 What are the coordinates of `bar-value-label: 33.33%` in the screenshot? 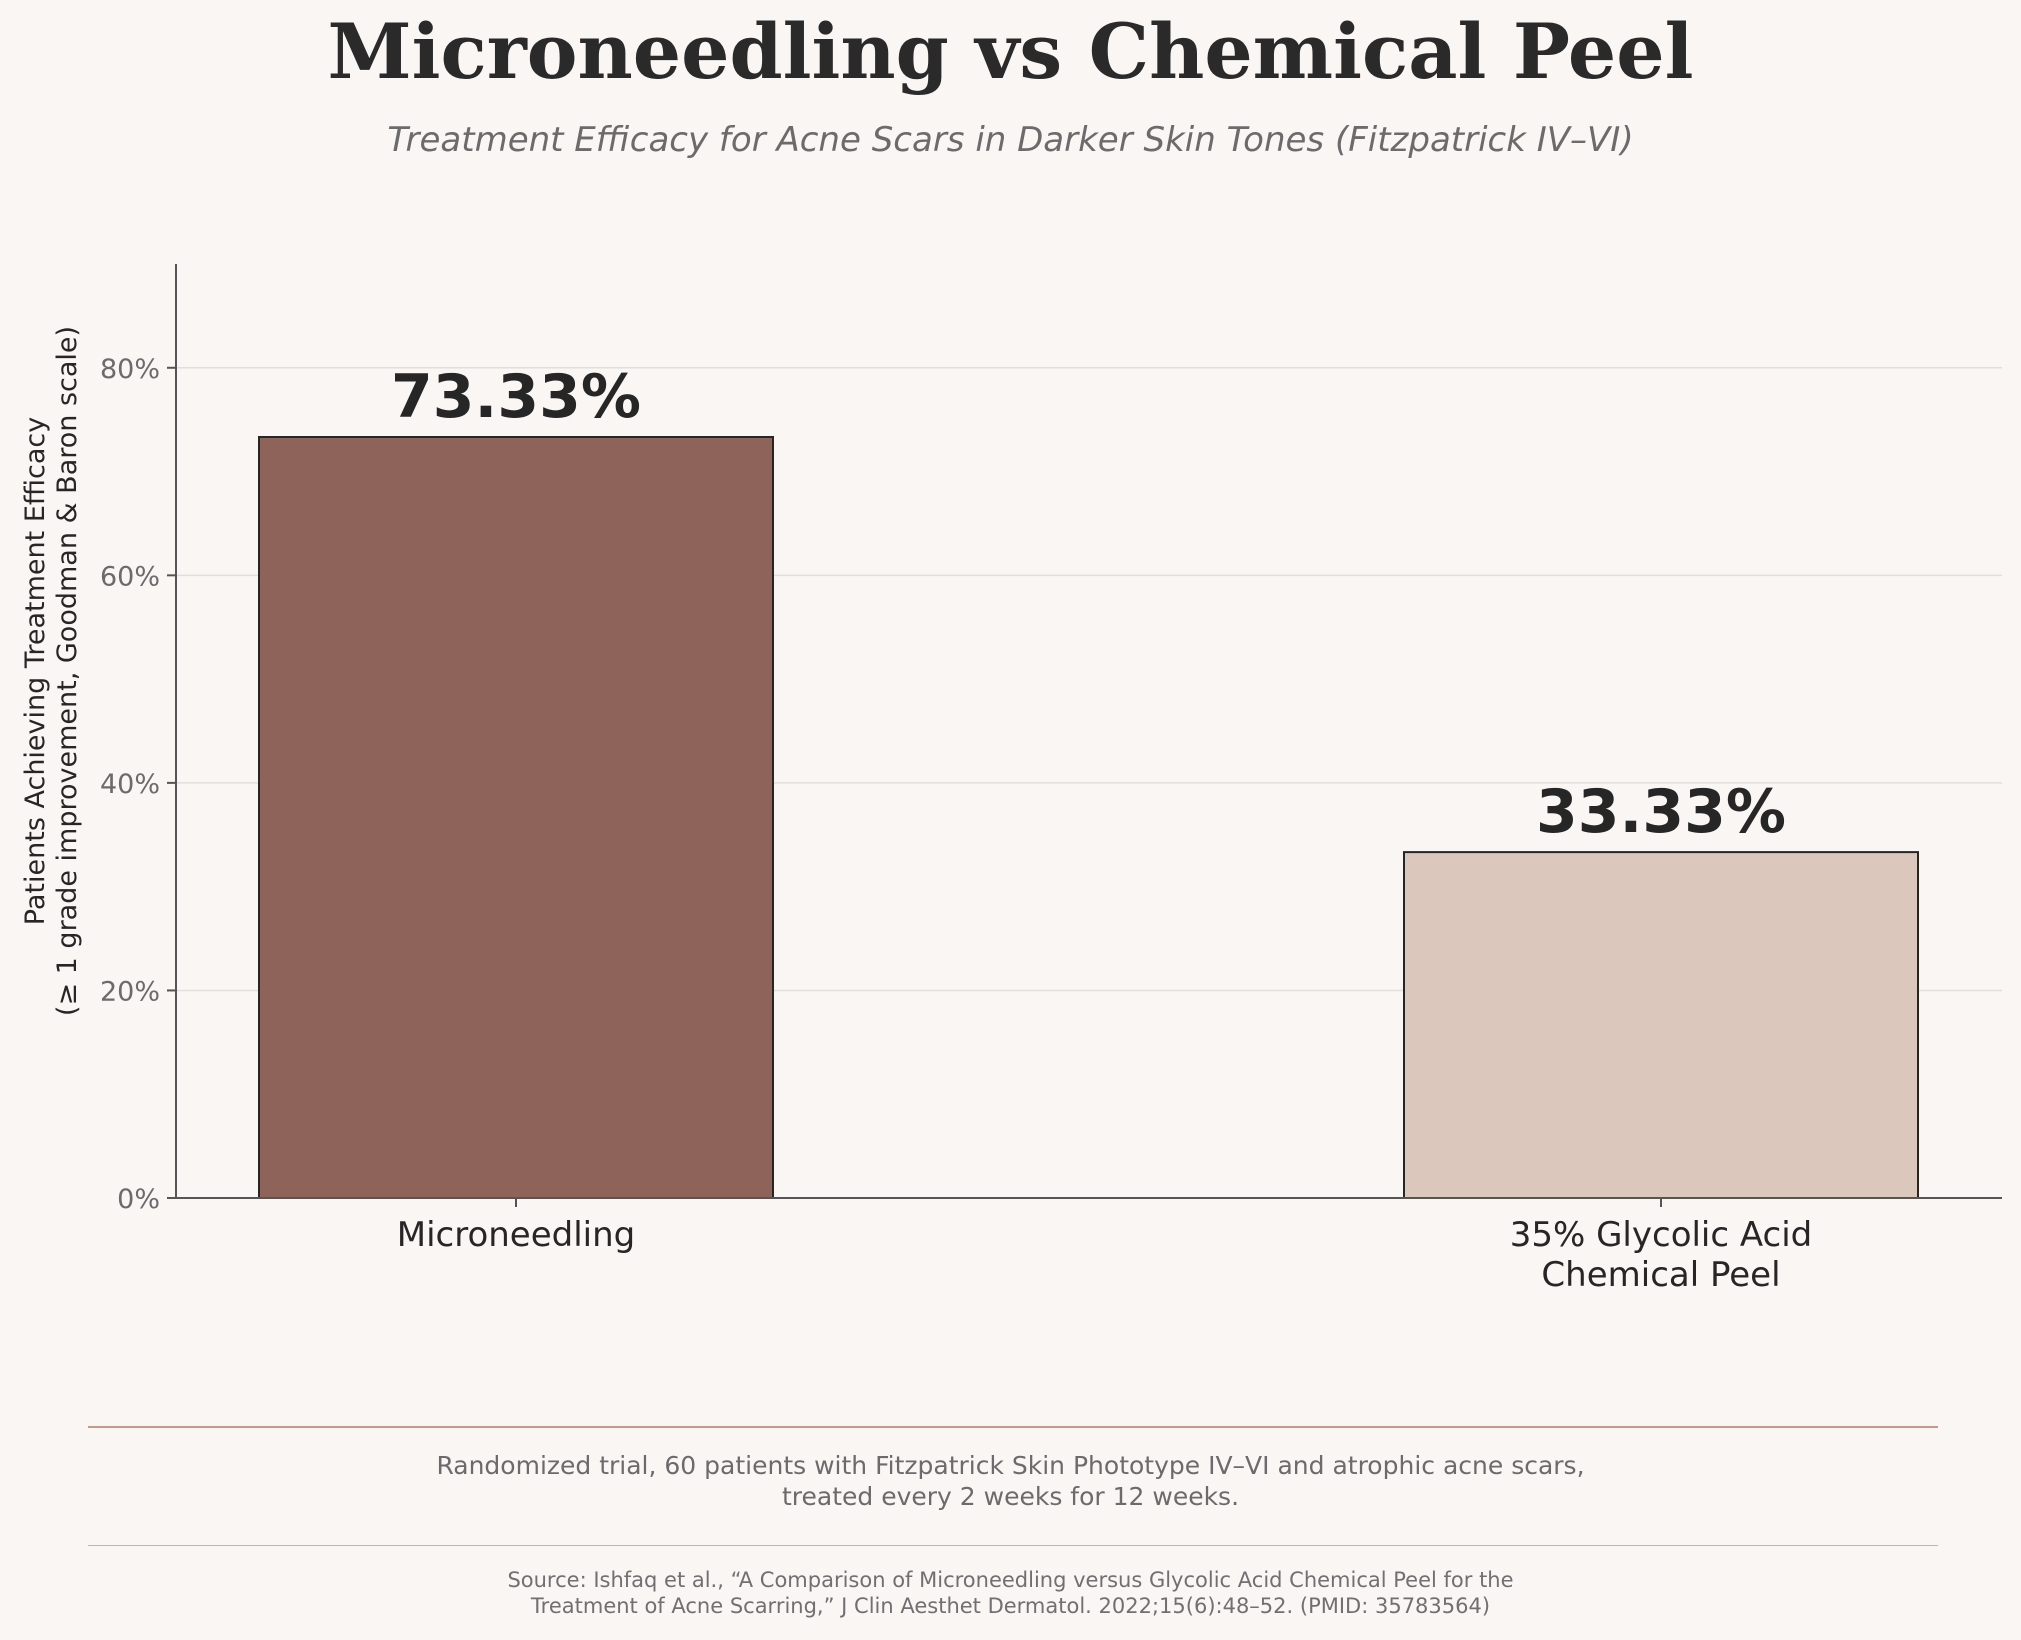 It's located at (1661, 812).